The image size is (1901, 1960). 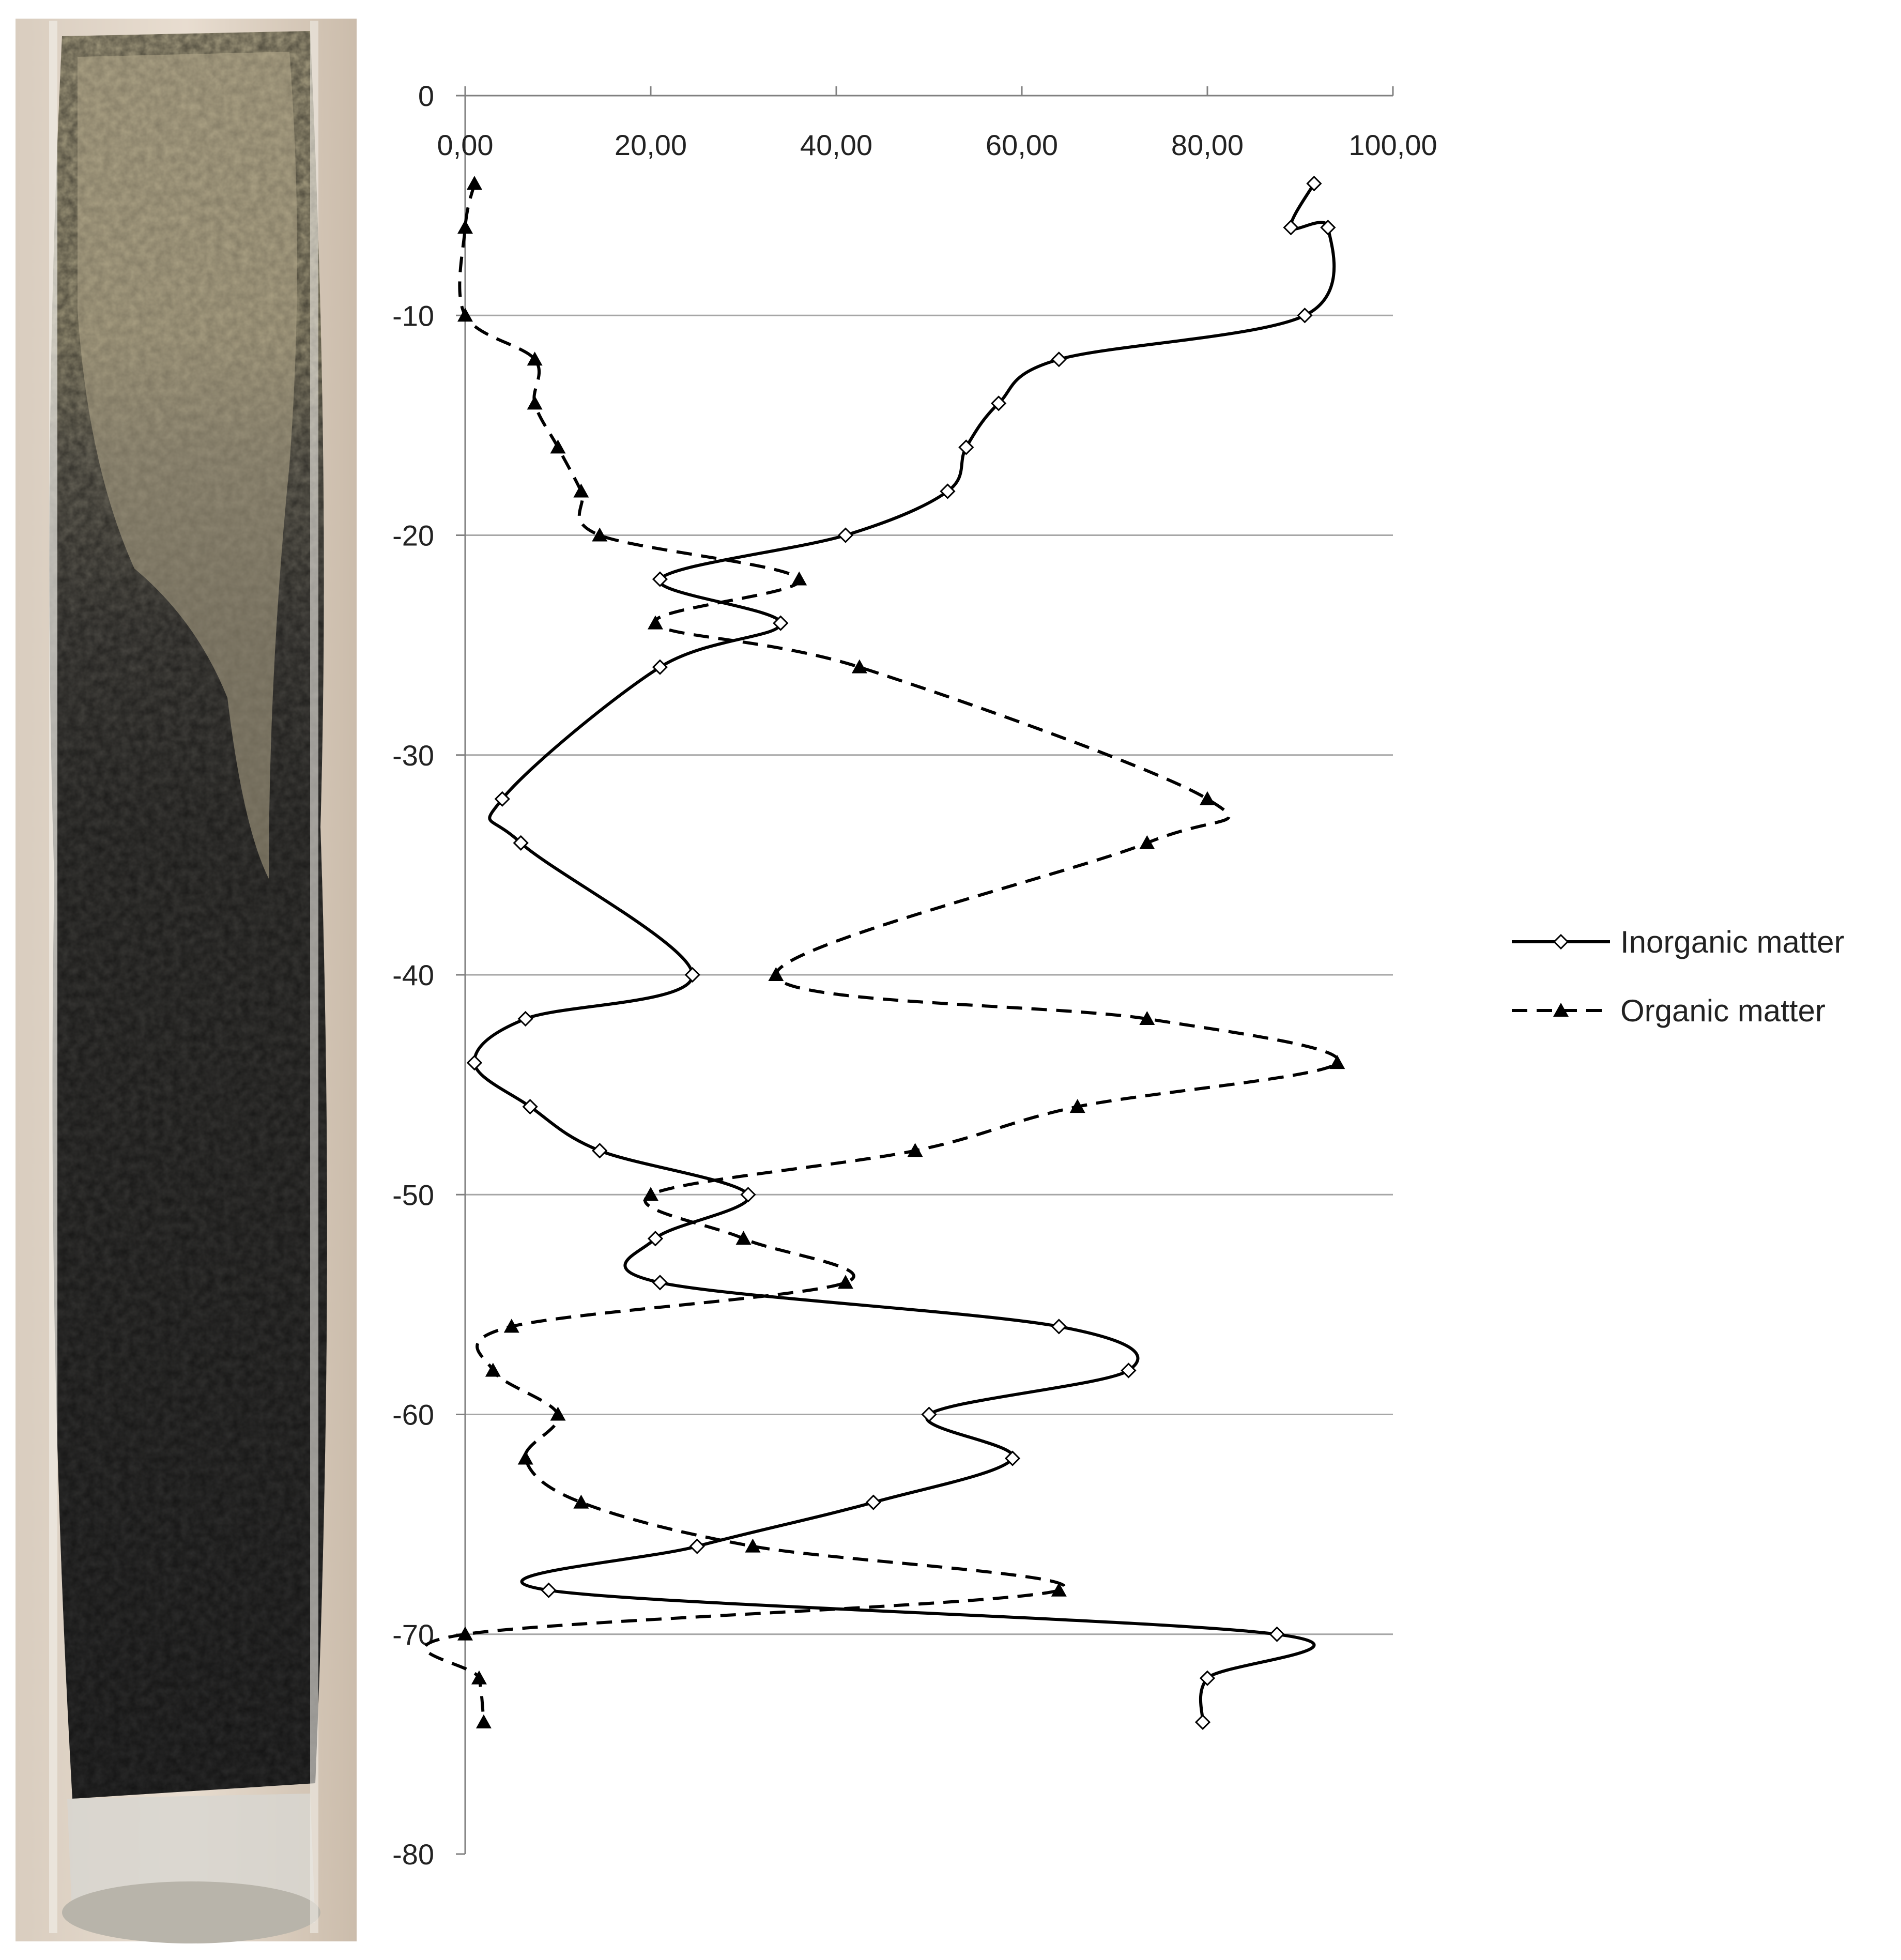 I want to click on x-axis-ticks: 0,00 20,00 40,00 60,00 80,00 100,00, so click(x=937, y=124).